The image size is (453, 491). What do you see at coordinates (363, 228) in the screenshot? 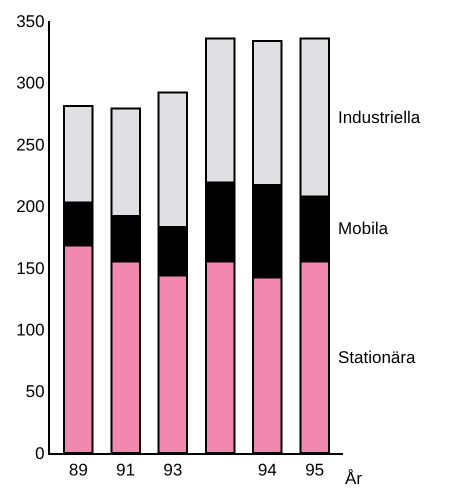
I see `series-label: Mobila` at bounding box center [363, 228].